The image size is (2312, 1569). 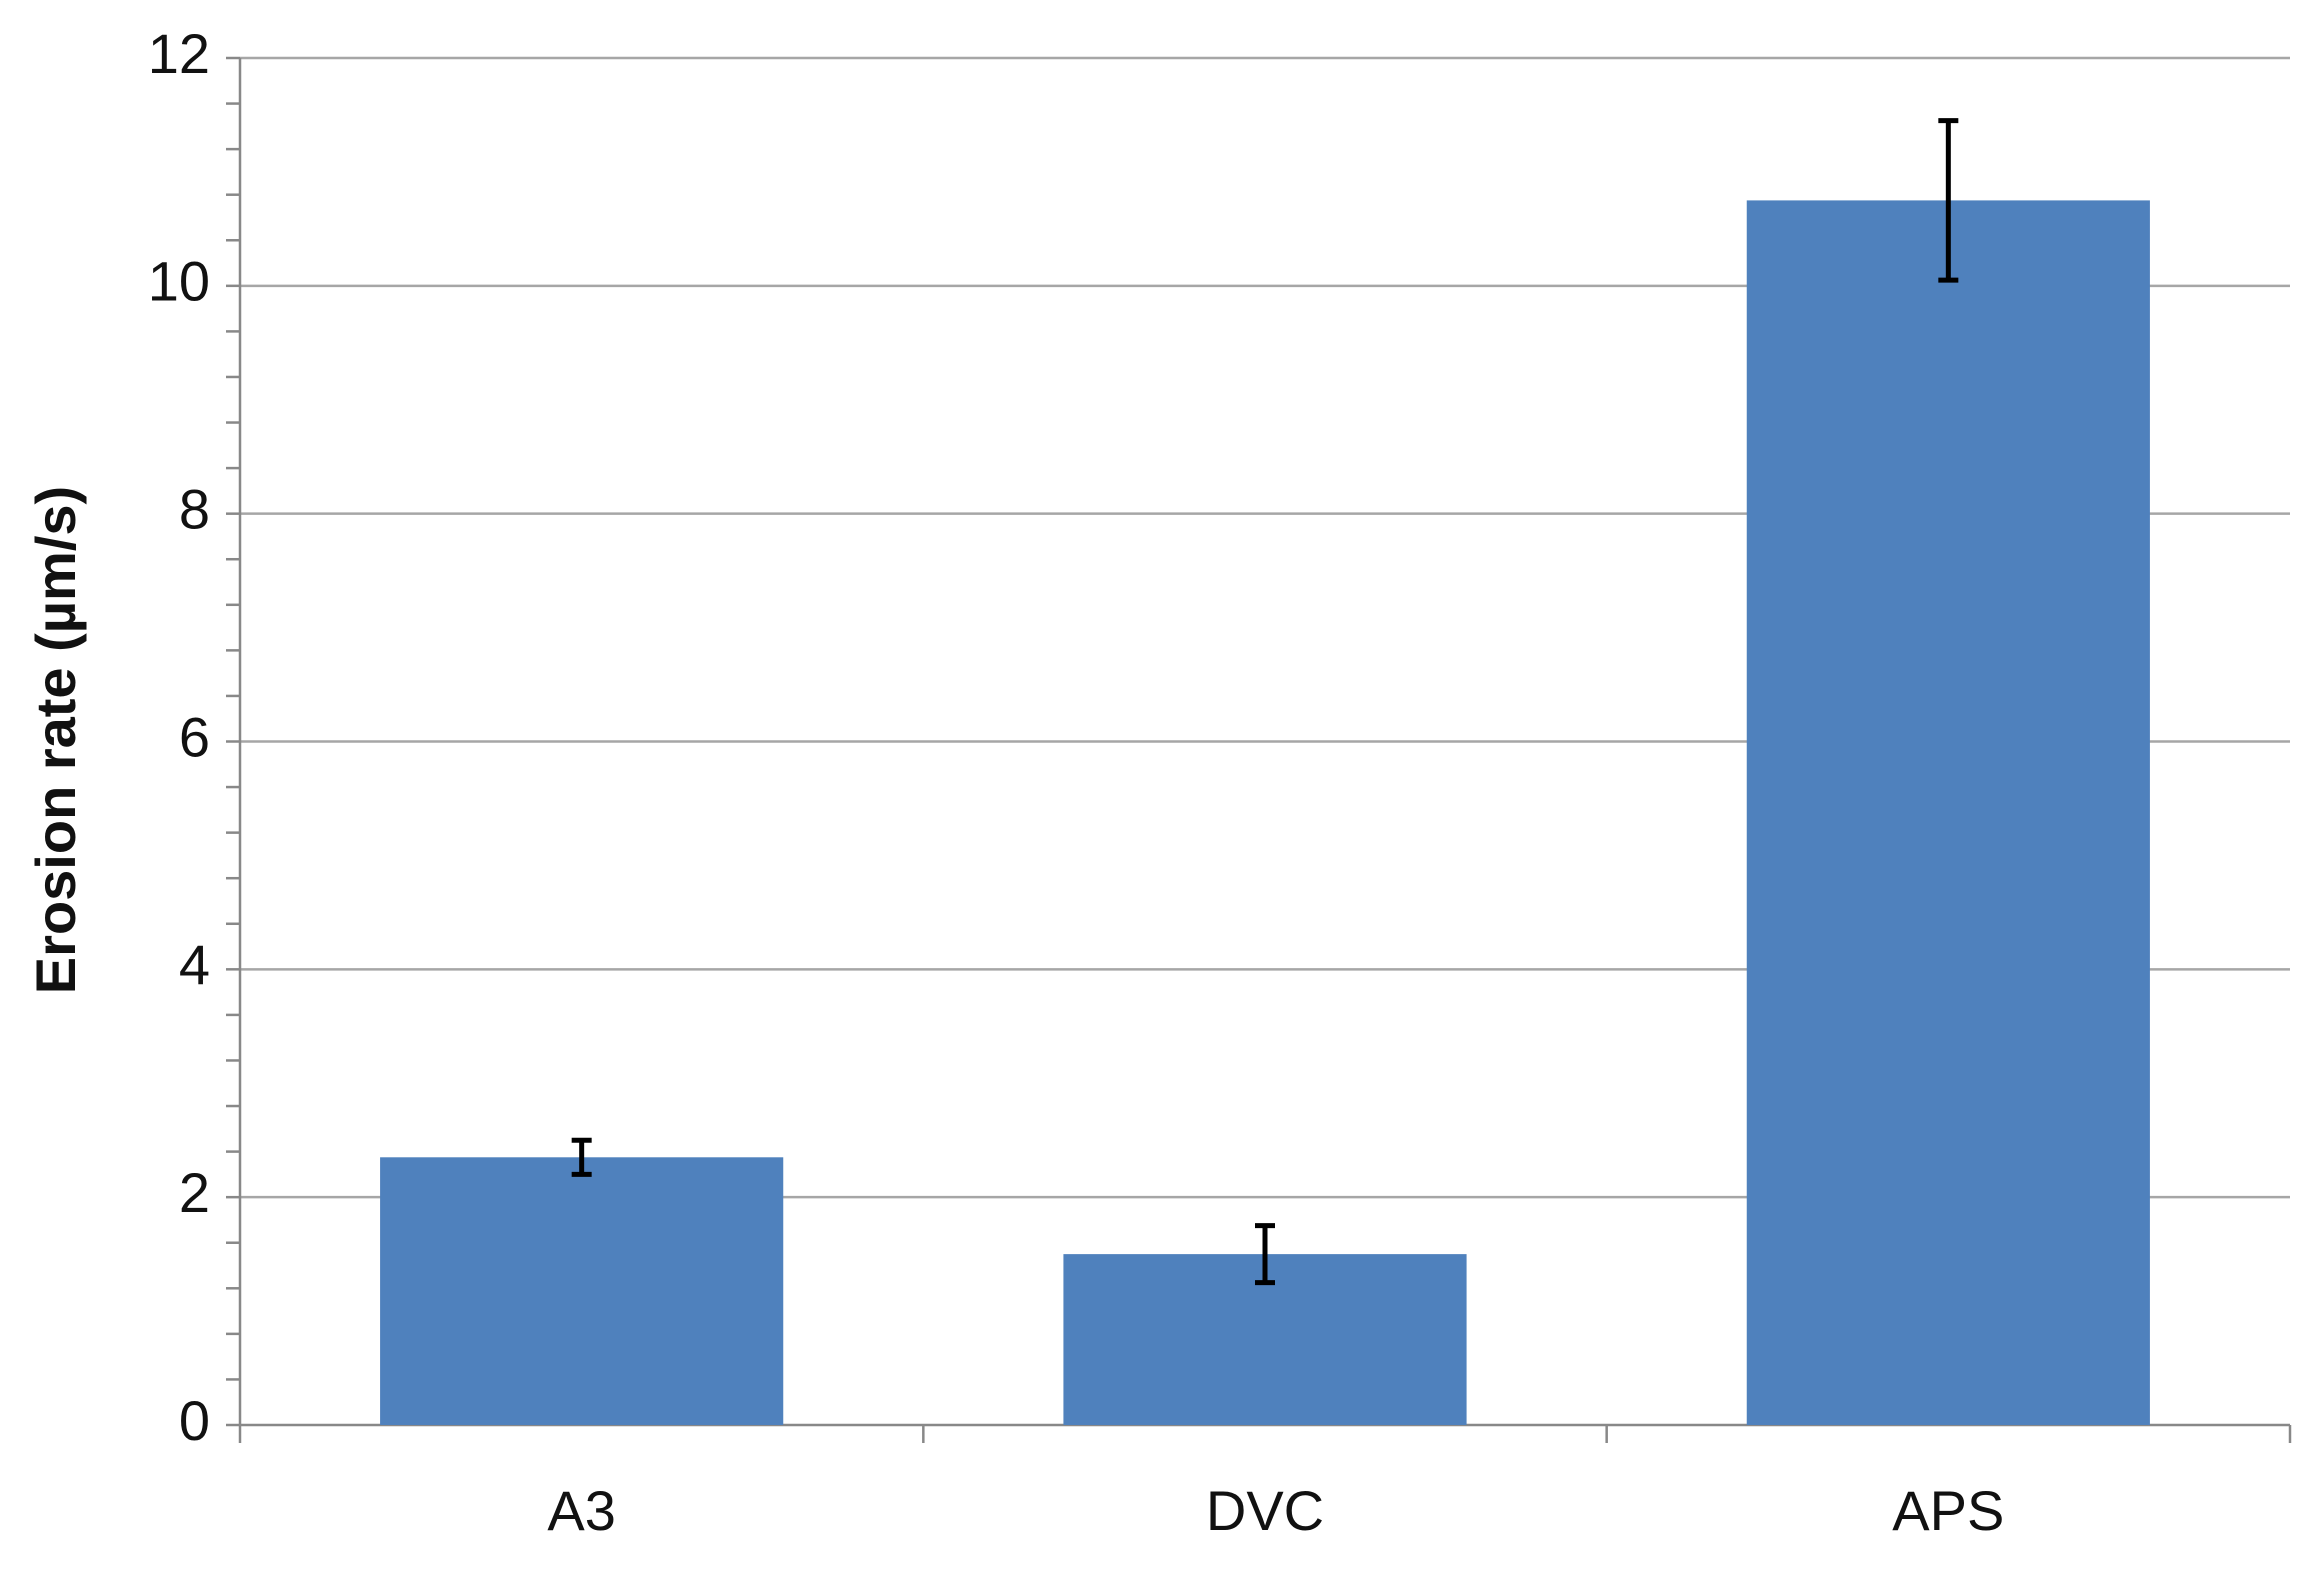 I want to click on y-tick-label: 12, so click(x=179, y=53).